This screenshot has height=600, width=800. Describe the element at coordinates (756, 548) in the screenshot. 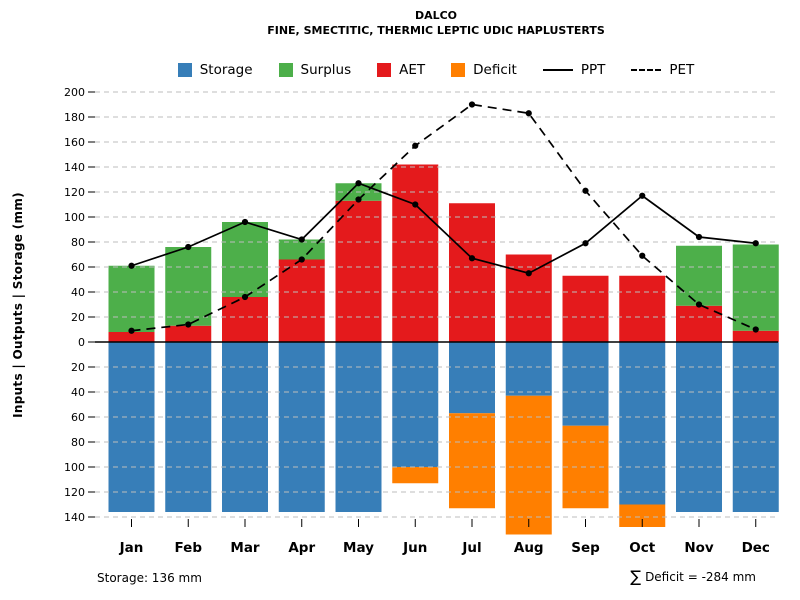

I see `x-tick-label-dec: Dec` at that location.